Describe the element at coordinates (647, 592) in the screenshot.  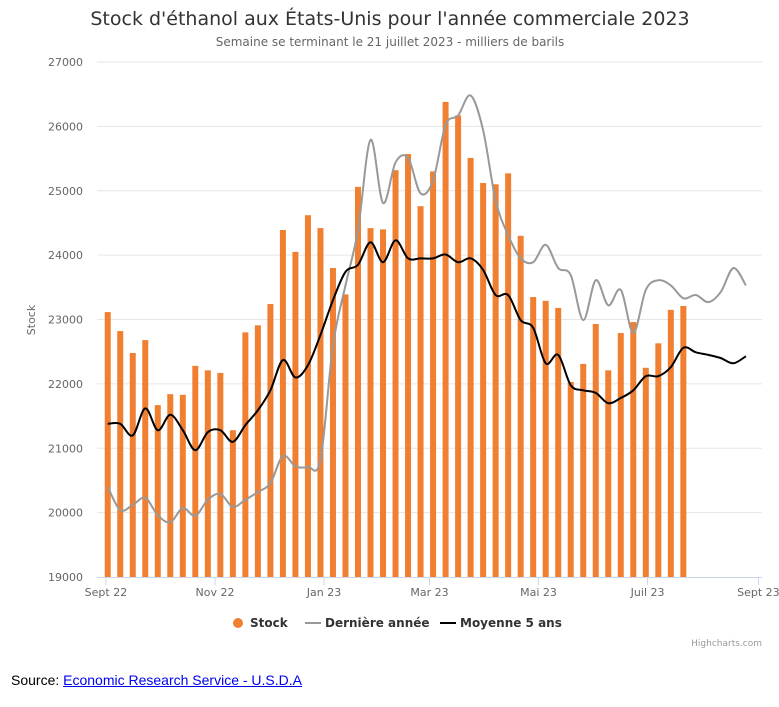
I see `x-tick-label: Juil 23` at that location.